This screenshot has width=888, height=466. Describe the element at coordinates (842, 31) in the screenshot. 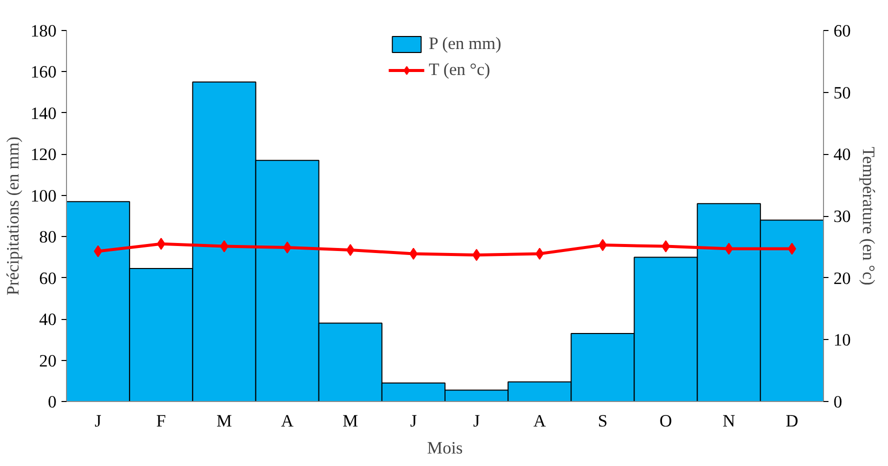

I see `y2-tick-label: 60` at that location.